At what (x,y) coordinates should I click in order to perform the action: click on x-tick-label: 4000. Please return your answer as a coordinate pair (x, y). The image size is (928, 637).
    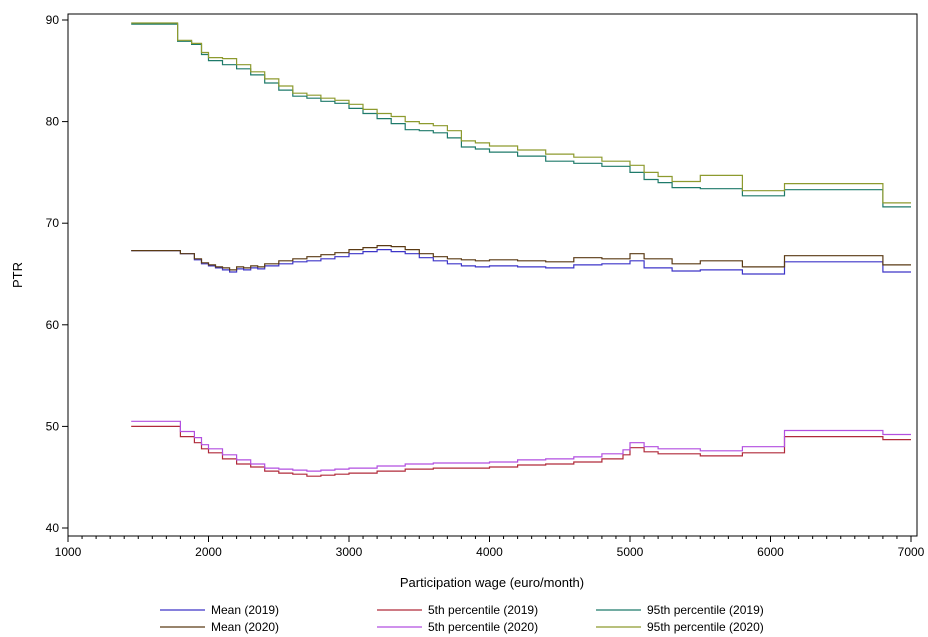
    Looking at the image, I should click on (489, 552).